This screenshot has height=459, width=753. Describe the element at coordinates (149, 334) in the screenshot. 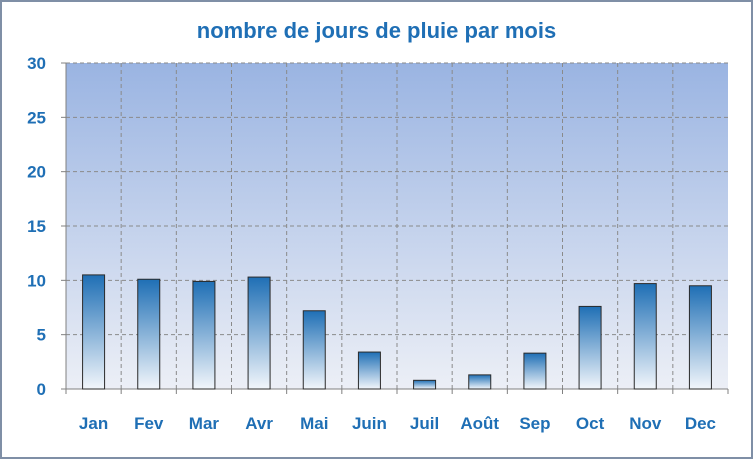

I see `bar-fev` at that location.